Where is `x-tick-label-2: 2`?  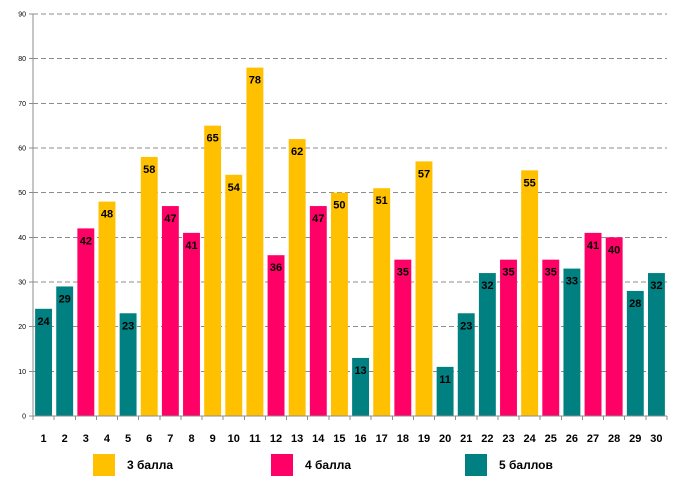
x-tick-label-2: 2 is located at coordinates (65, 439).